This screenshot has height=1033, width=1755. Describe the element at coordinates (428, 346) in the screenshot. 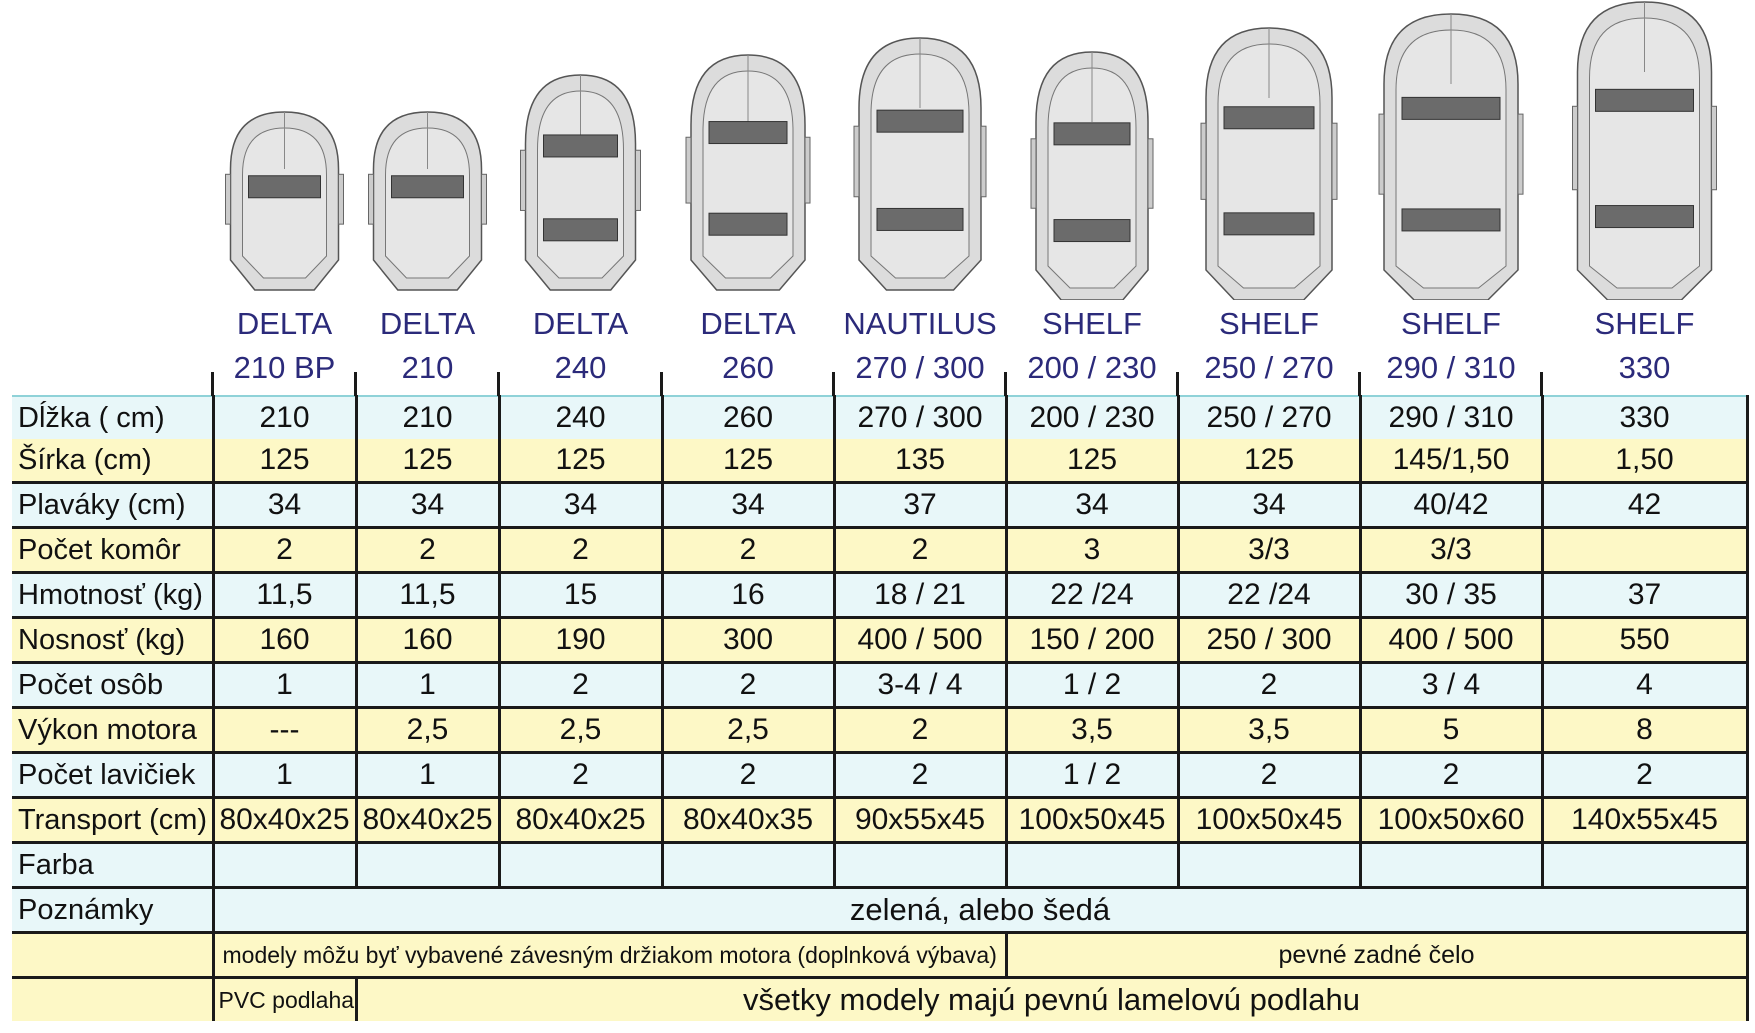

I see `model-name: DELTA 210` at that location.